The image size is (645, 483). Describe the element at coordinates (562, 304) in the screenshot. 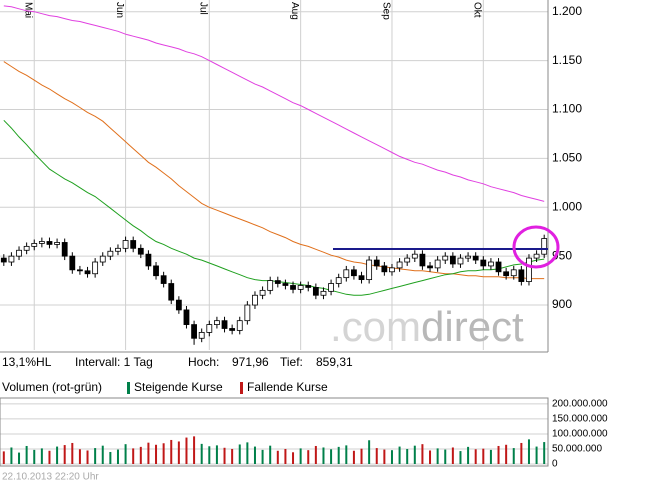

I see `y-tick-label: 900` at that location.